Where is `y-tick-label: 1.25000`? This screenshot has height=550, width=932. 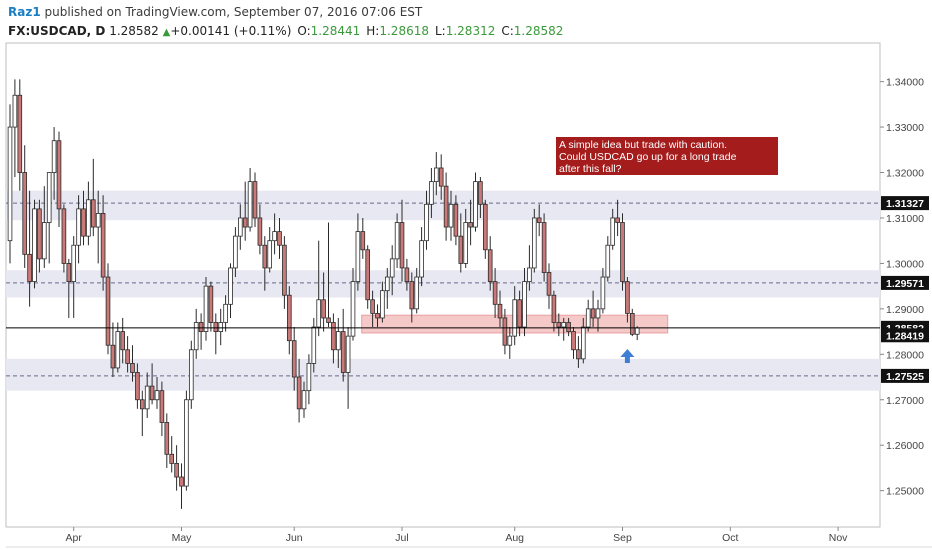 y-tick-label: 1.25000 is located at coordinates (905, 492).